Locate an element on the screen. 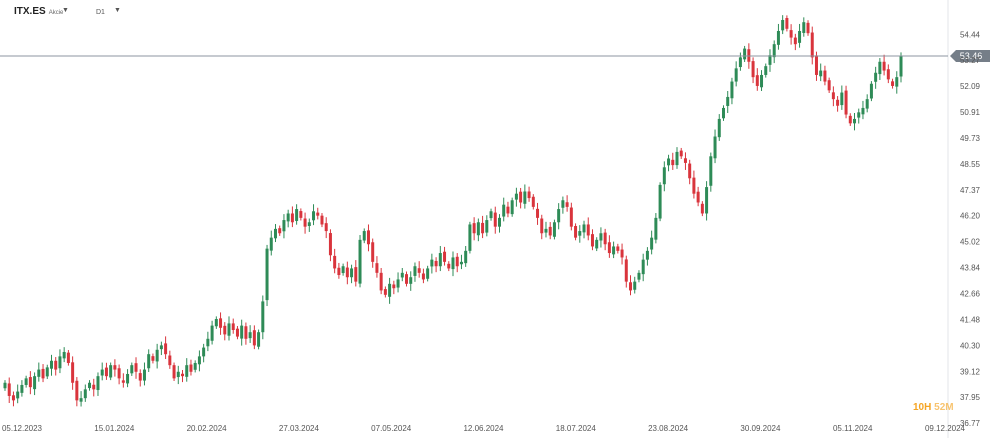 This screenshot has width=1000, height=443. symbol-type-label: Akcie is located at coordinates (56, 13).